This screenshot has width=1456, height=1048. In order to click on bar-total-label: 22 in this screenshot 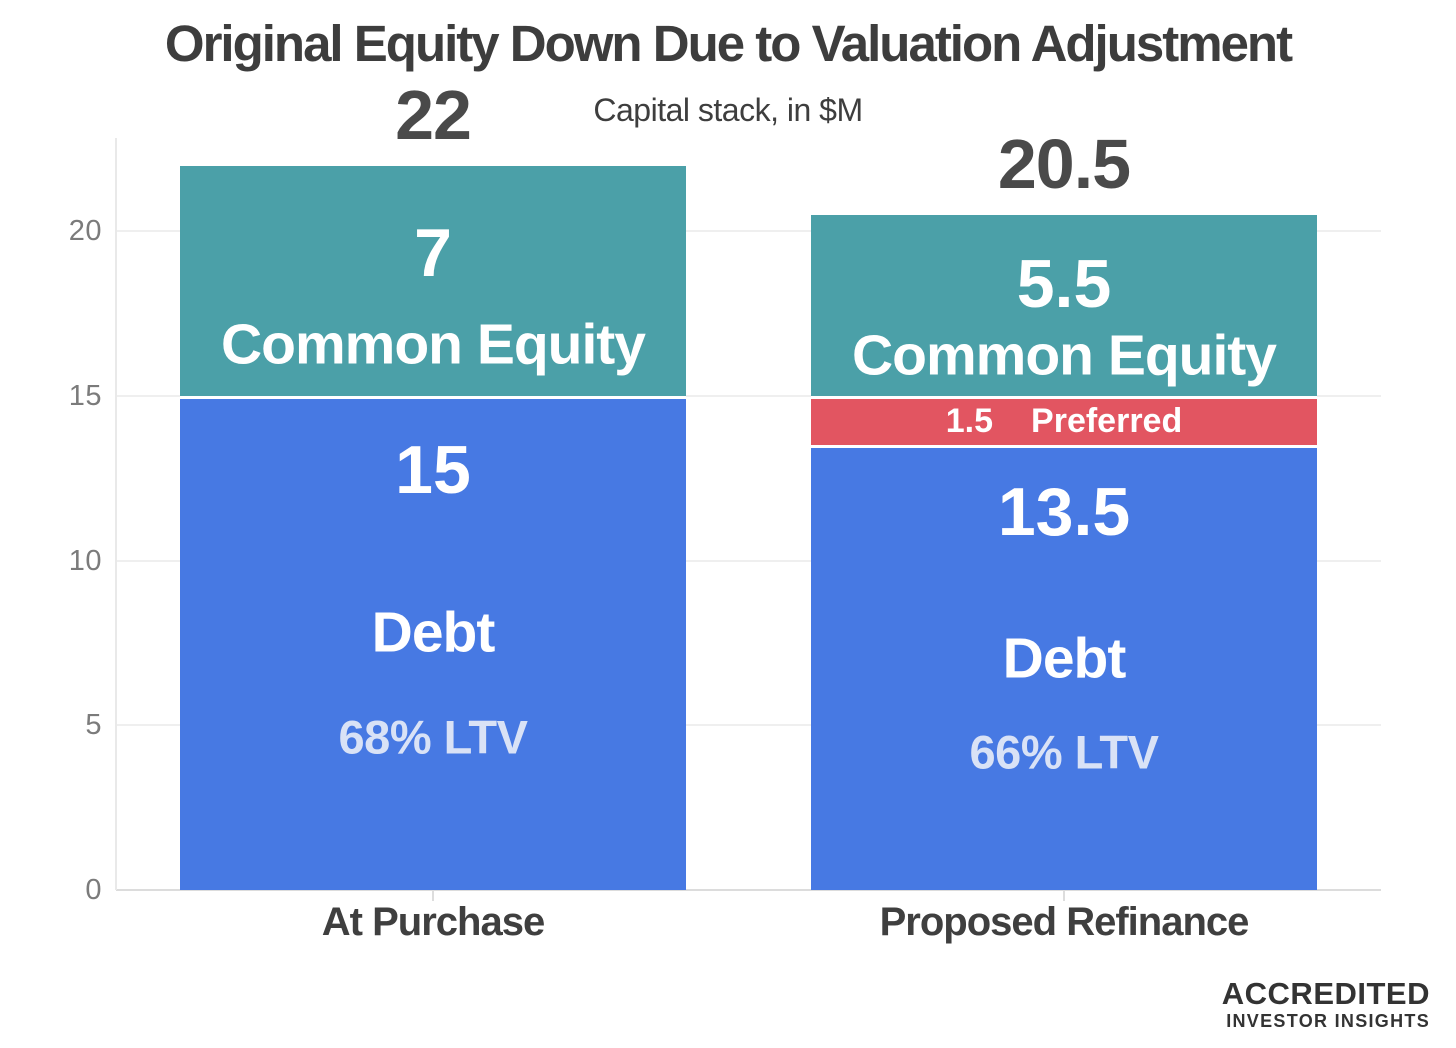, I will do `click(433, 114)`.